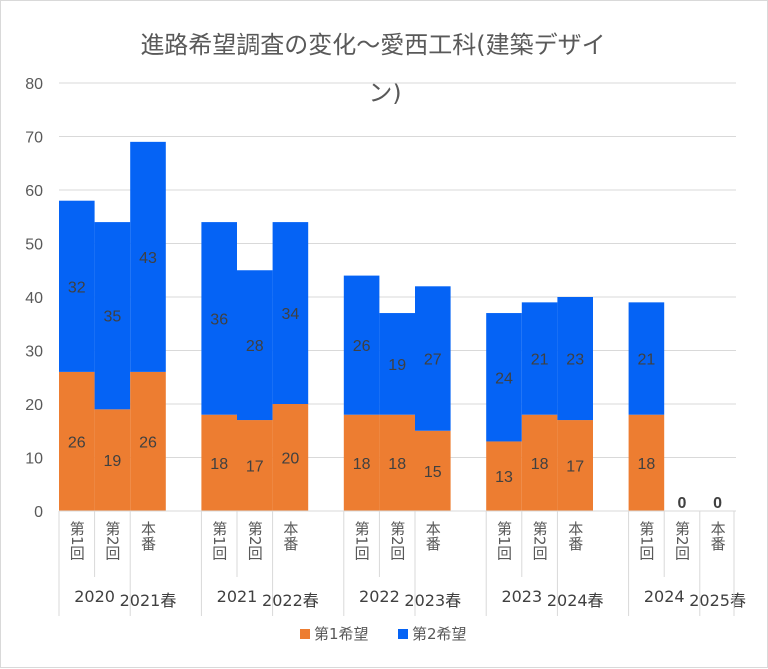 The height and width of the screenshot is (669, 768). I want to click on data-label-second-choice: 28, so click(255, 346).